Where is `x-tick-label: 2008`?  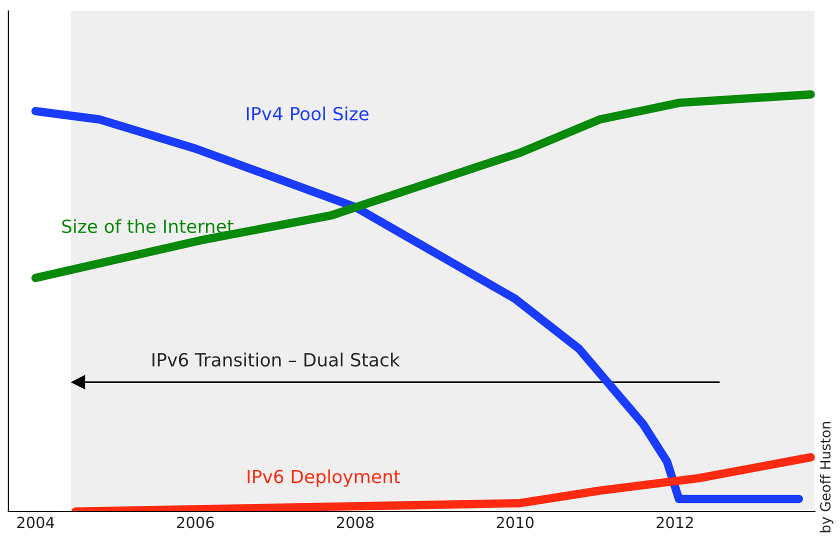 x-tick-label: 2008 is located at coordinates (355, 522).